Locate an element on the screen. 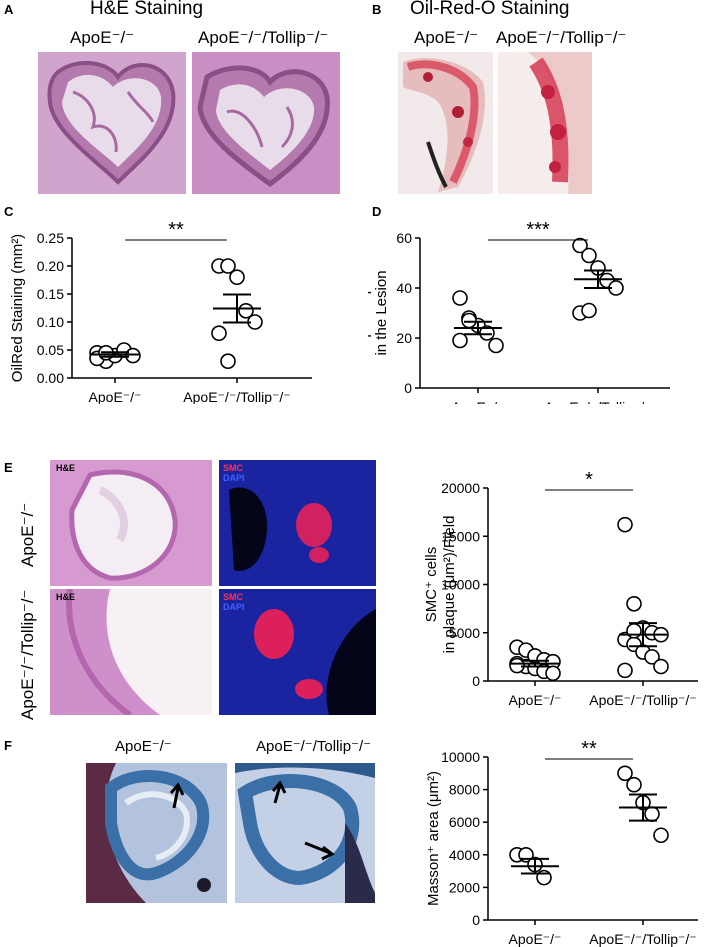  panel-letter-a: A is located at coordinates (9, 9).